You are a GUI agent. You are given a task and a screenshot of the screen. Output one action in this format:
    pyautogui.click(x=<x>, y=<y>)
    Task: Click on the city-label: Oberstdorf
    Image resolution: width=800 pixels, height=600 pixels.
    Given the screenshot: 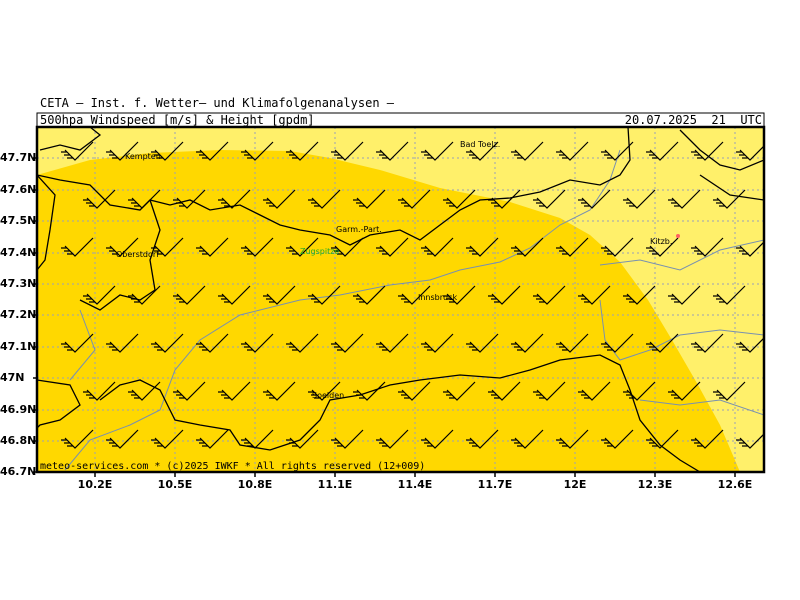 What is the action you would take?
    pyautogui.click(x=137, y=254)
    